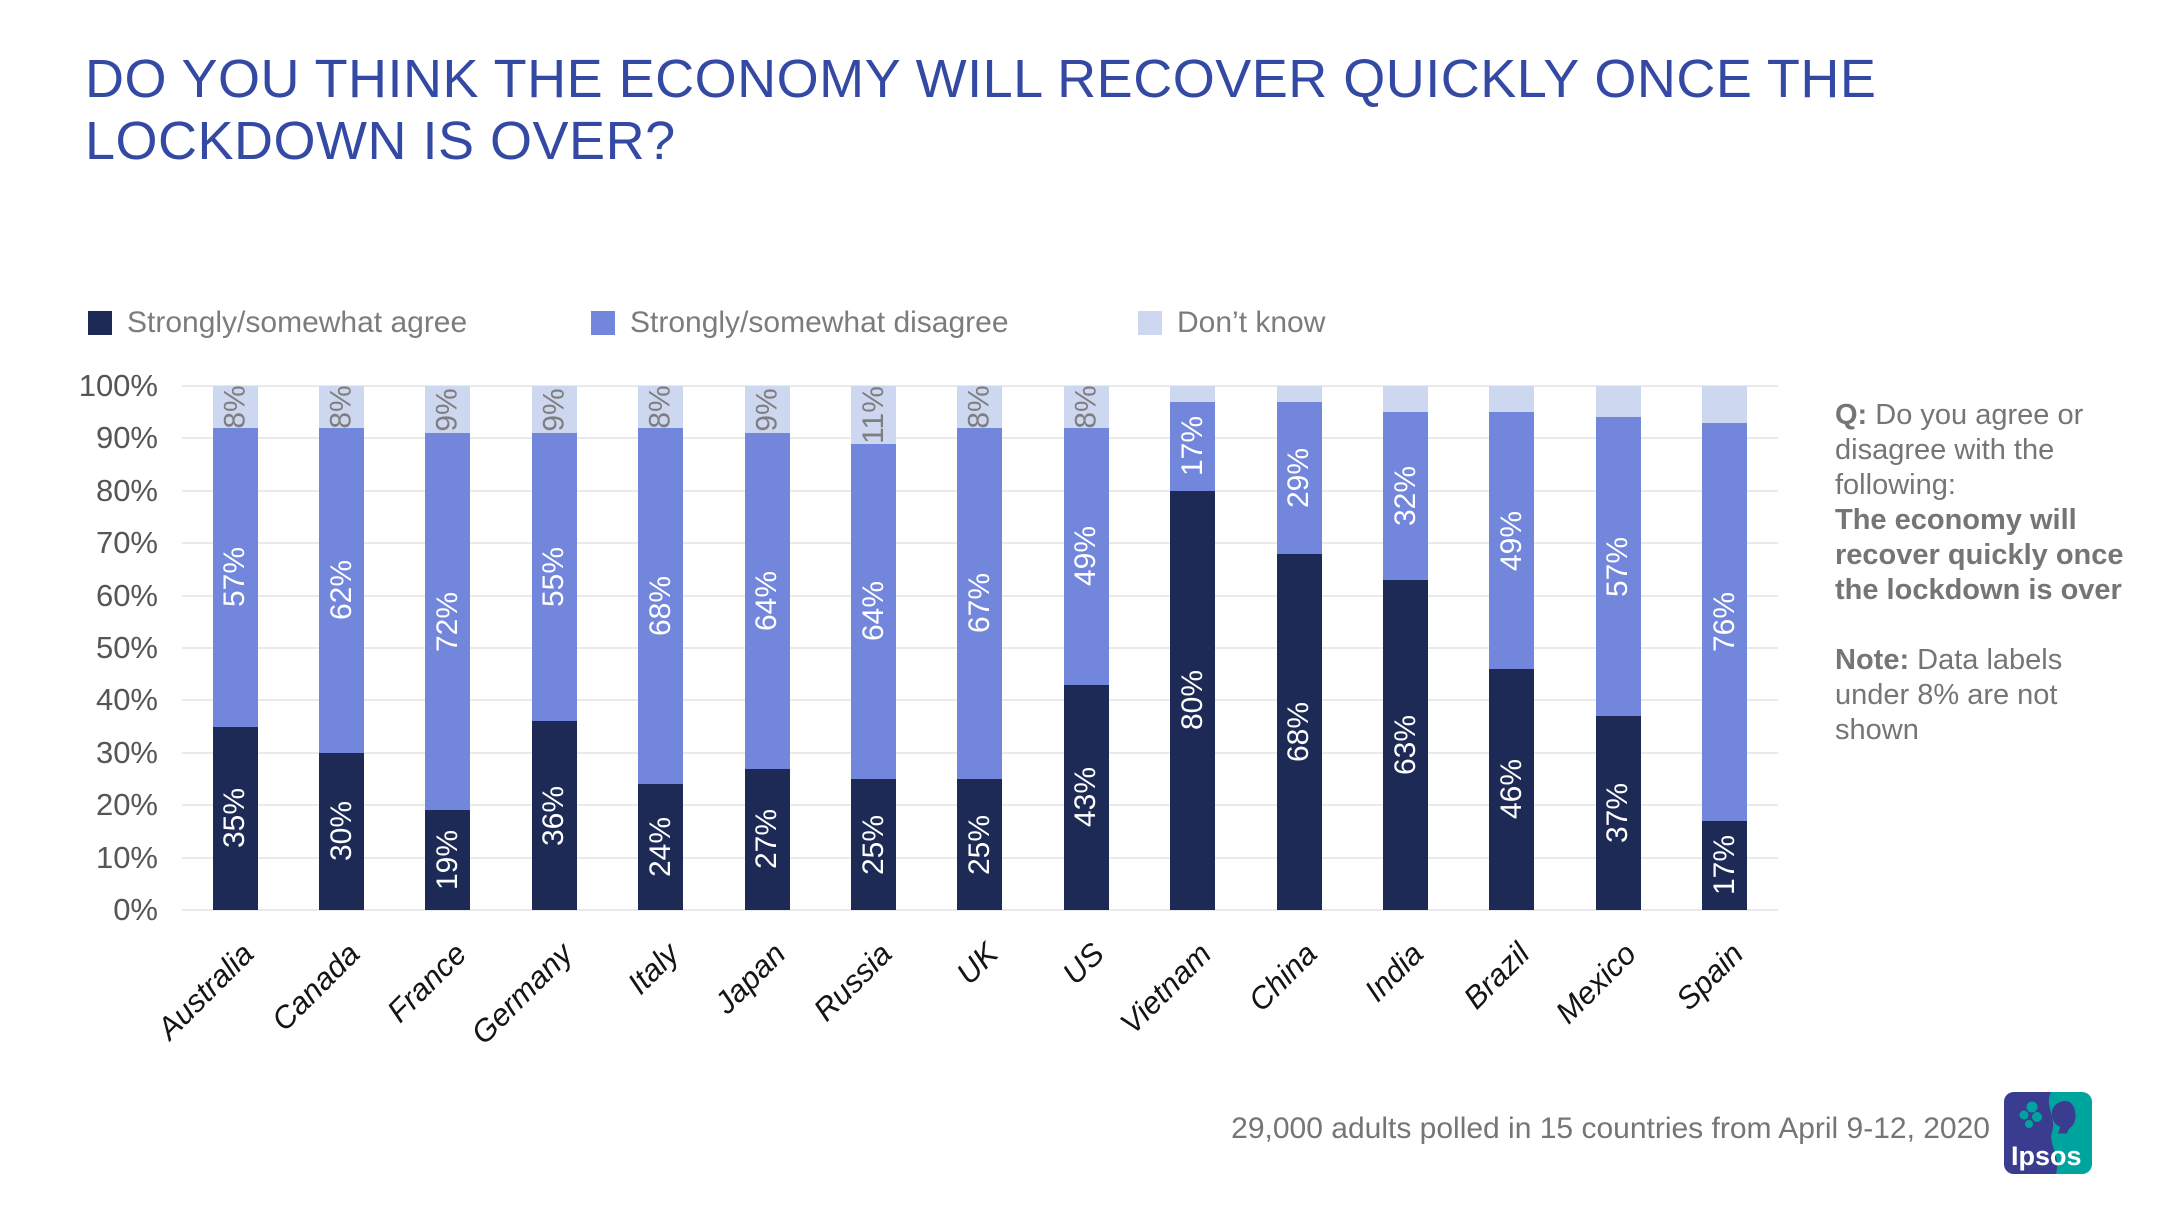  I want to click on ipsos-logo-navy-panel, so click(2031, 1133).